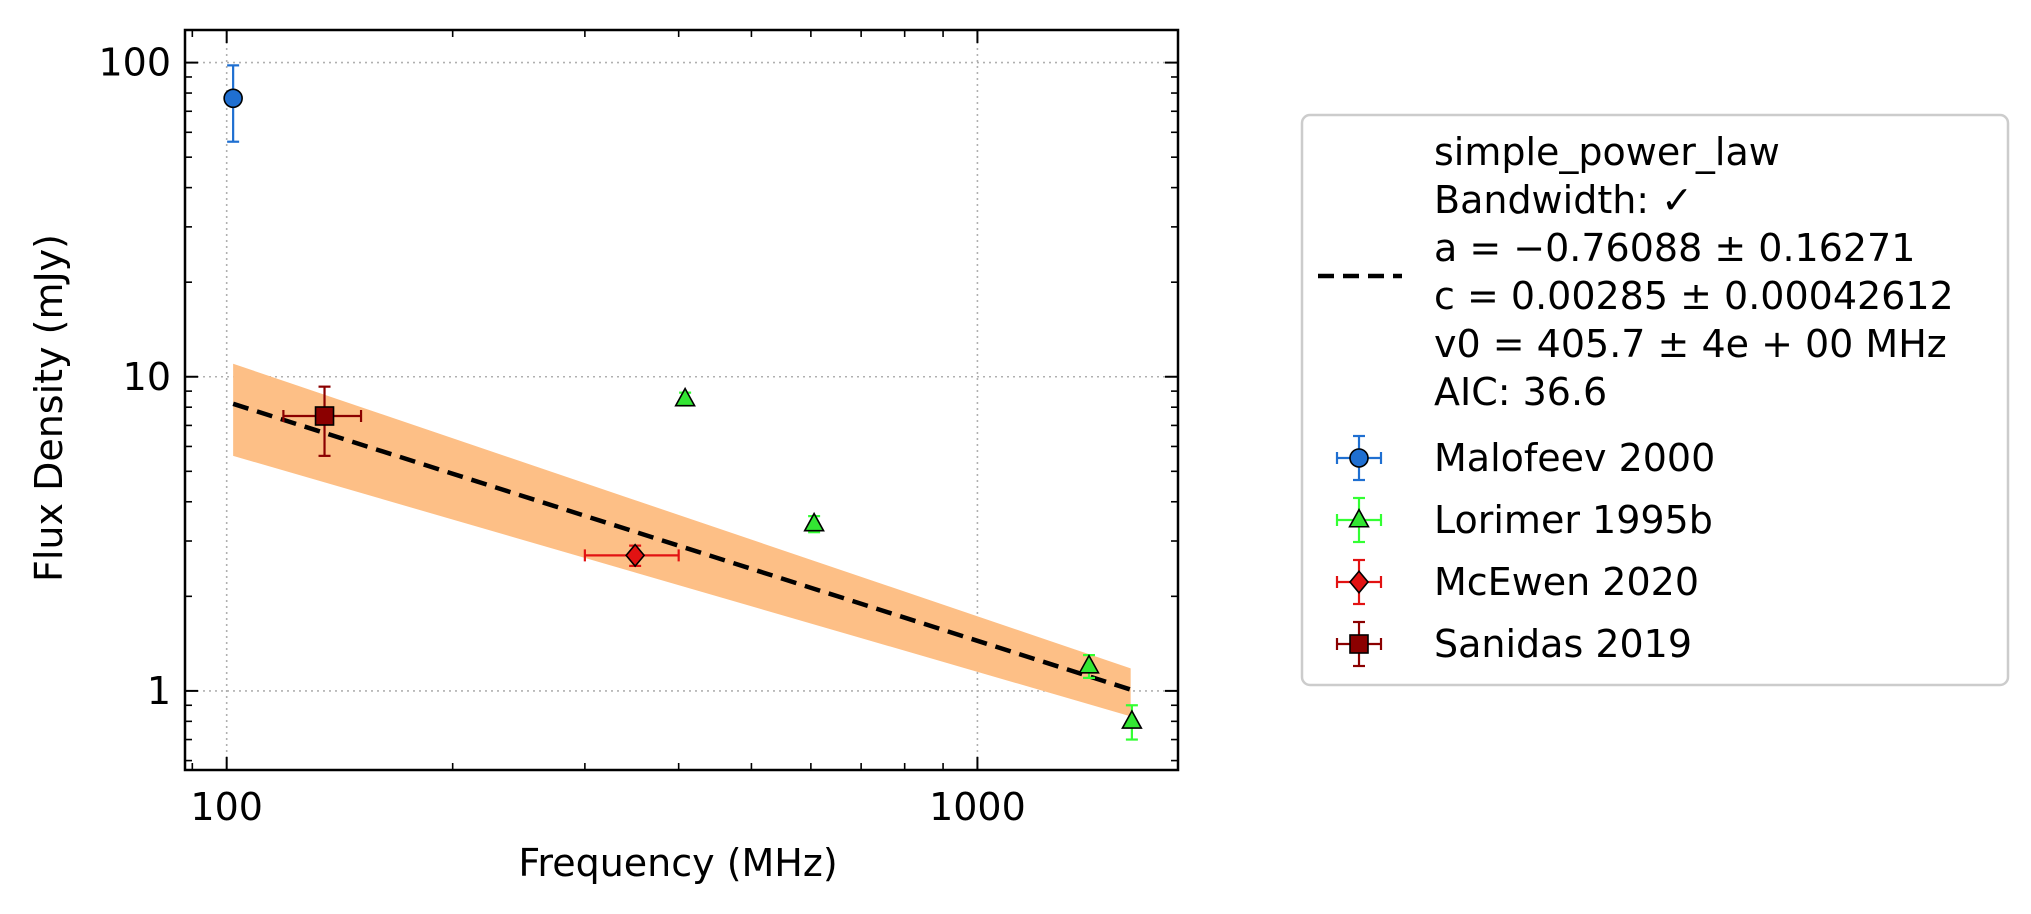 The width and height of the screenshot is (2031, 914). I want to click on series-sanidas-2019, so click(322, 421).